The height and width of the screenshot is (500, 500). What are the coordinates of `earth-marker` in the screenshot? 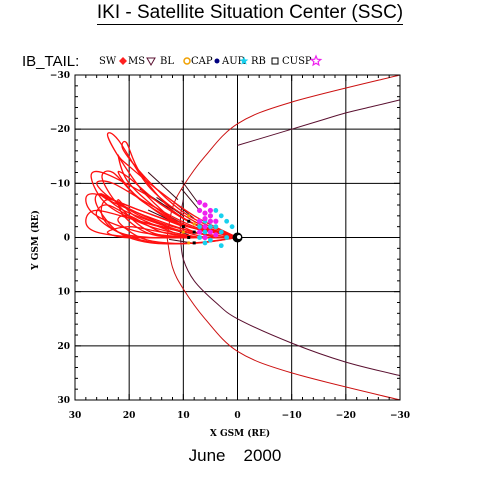 It's located at (237, 237).